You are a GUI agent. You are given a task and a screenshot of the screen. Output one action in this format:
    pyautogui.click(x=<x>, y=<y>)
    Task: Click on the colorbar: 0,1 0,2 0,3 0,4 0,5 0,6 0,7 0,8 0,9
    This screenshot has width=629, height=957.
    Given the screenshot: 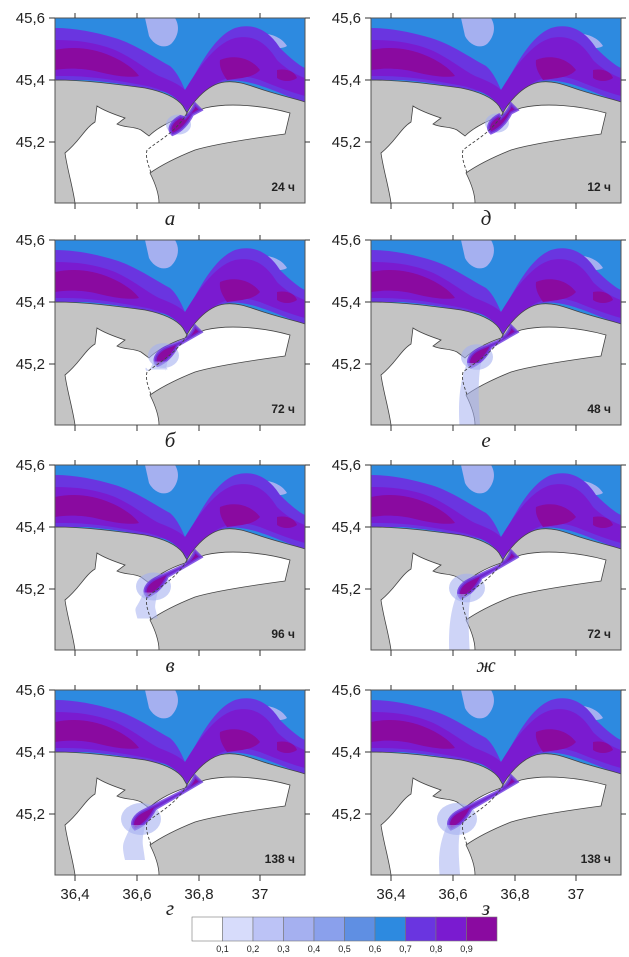 What is the action you would take?
    pyautogui.click(x=344, y=935)
    